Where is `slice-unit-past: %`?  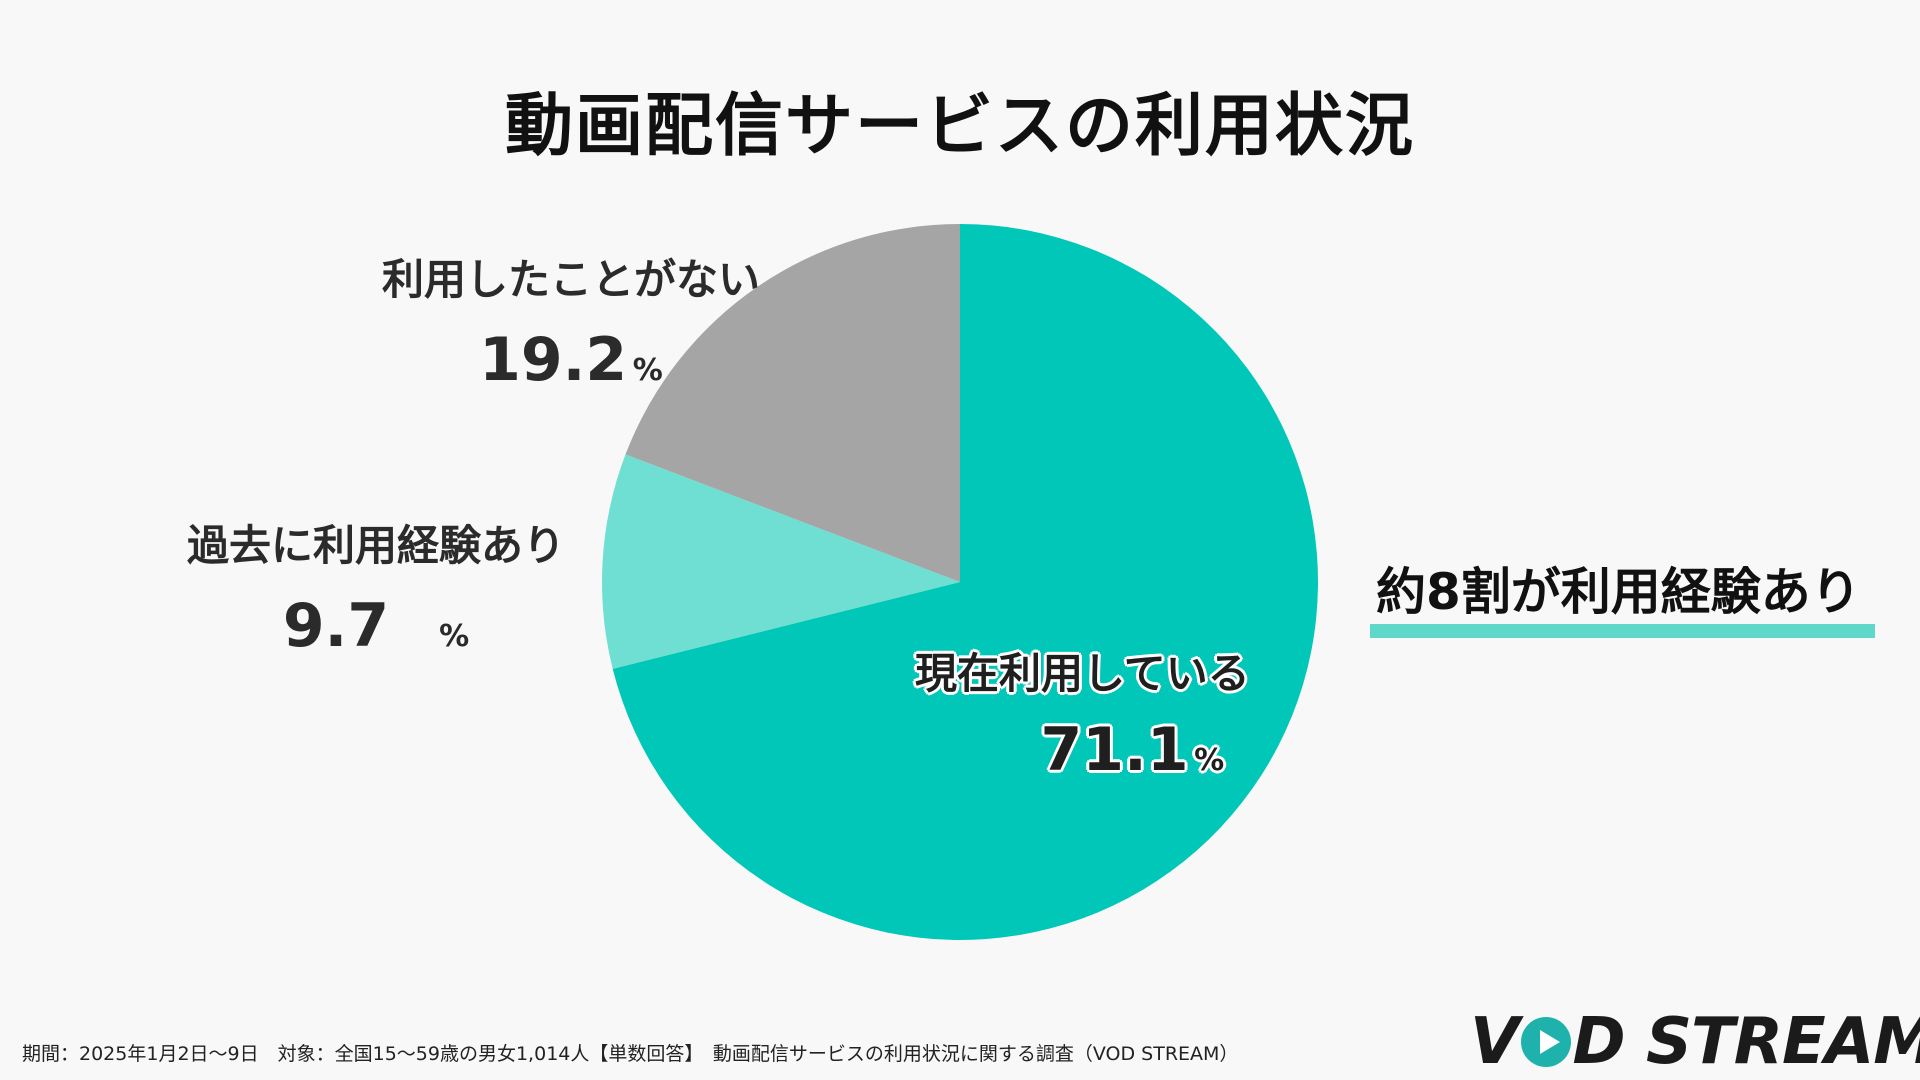 slice-unit-past: % is located at coordinates (454, 636).